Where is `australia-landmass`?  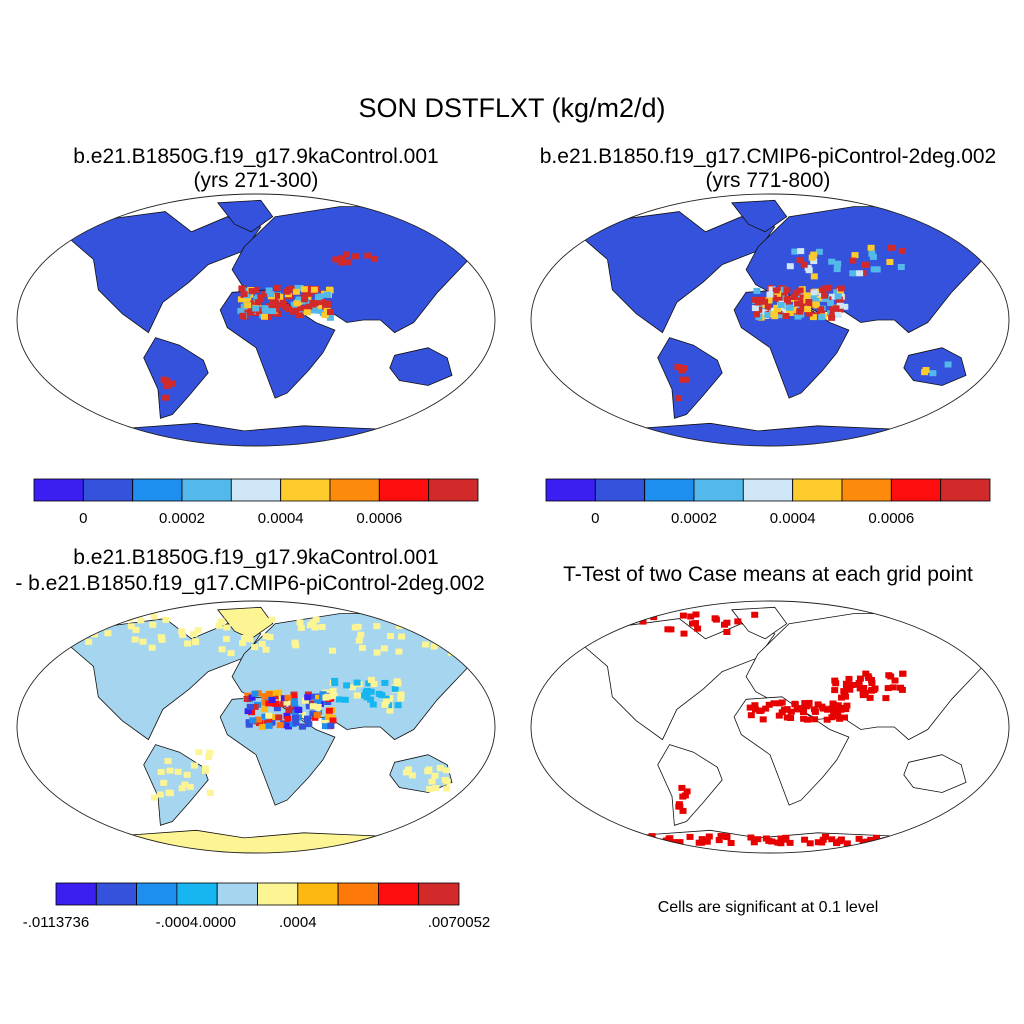
australia-landmass is located at coordinates (935, 773).